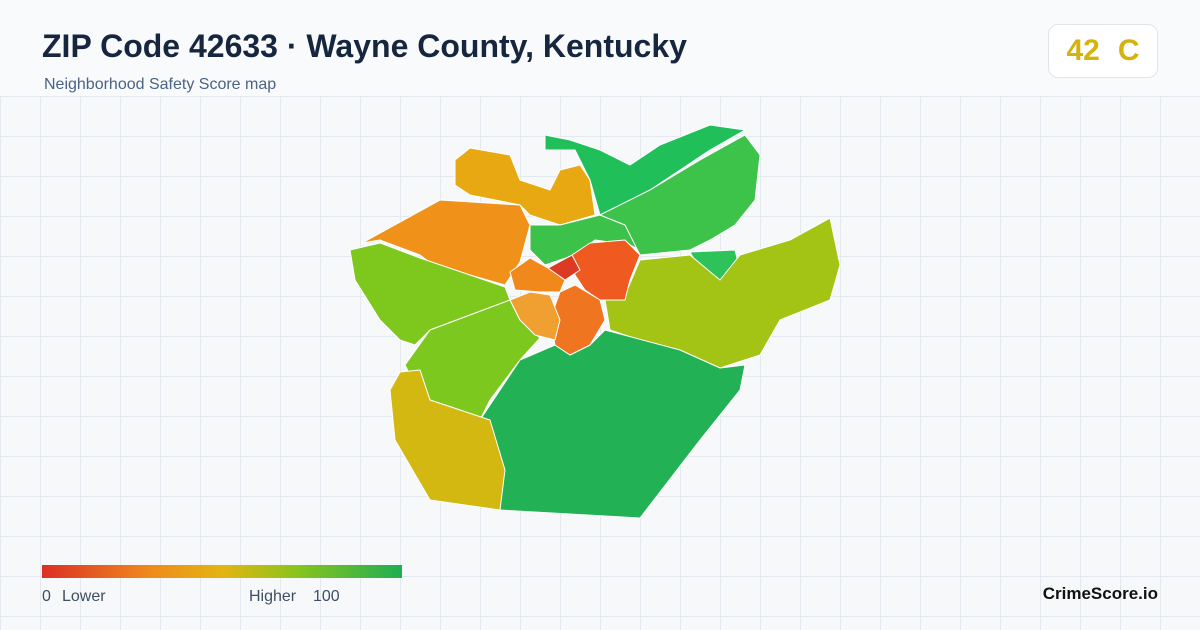 Image resolution: width=1200 pixels, height=630 pixels. Describe the element at coordinates (46, 596) in the screenshot. I see `legend-min: 0` at that location.